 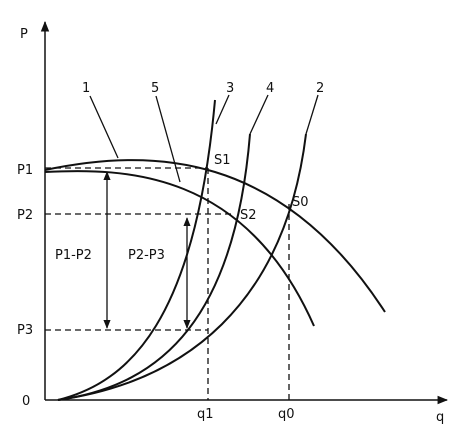 What do you see at coordinates (25, 215) in the screenshot?
I see `y-tick-p2: P2` at bounding box center [25, 215].